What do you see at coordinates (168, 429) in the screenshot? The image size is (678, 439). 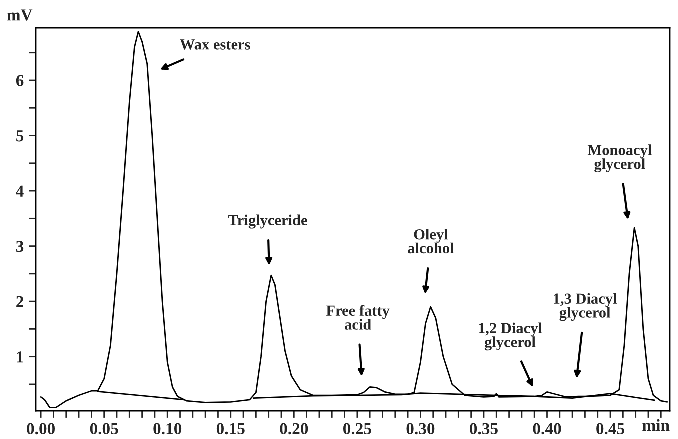 I see `x-tick-label: 0.10` at bounding box center [168, 429].